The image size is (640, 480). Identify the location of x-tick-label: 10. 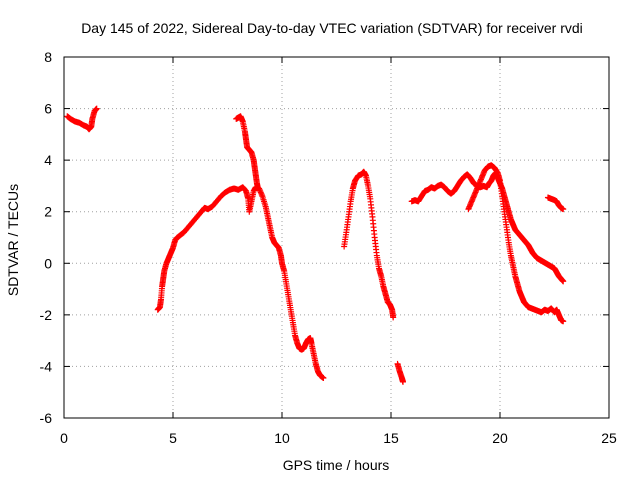
(282, 438).